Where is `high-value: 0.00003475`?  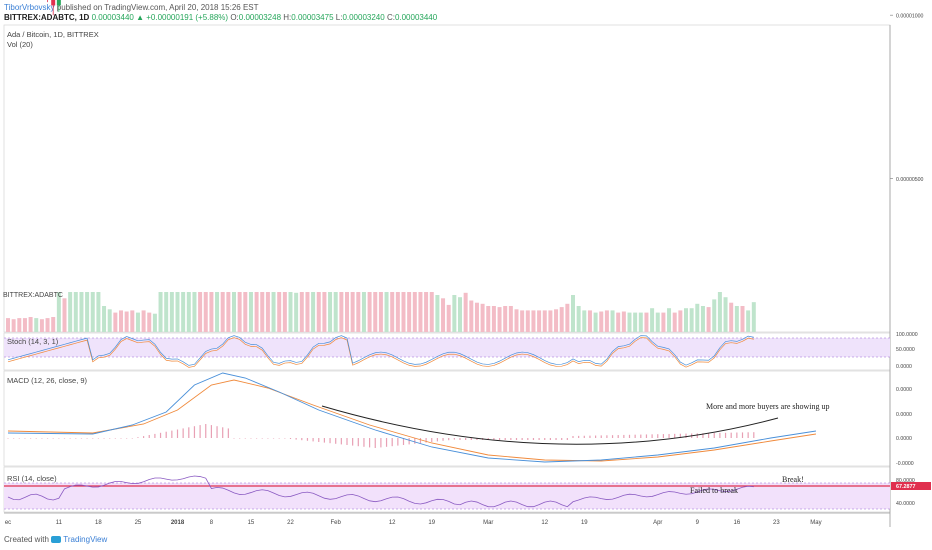 high-value: 0.00003475 is located at coordinates (312, 17).